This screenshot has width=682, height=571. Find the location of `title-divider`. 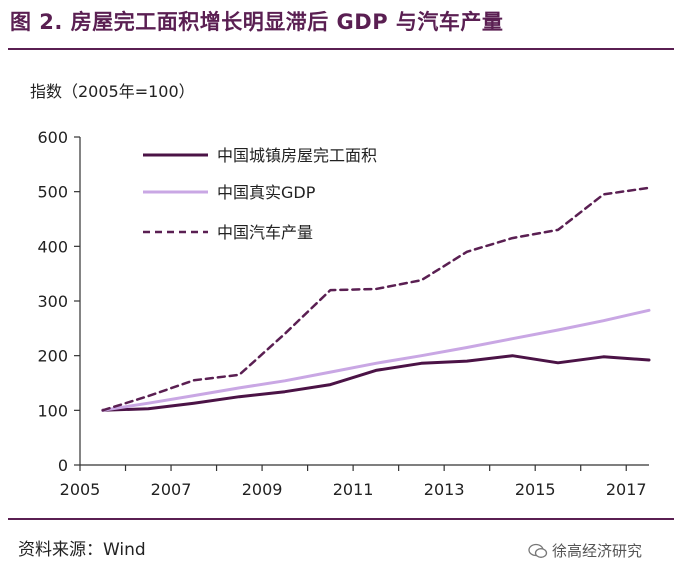

title-divider is located at coordinates (341, 49).